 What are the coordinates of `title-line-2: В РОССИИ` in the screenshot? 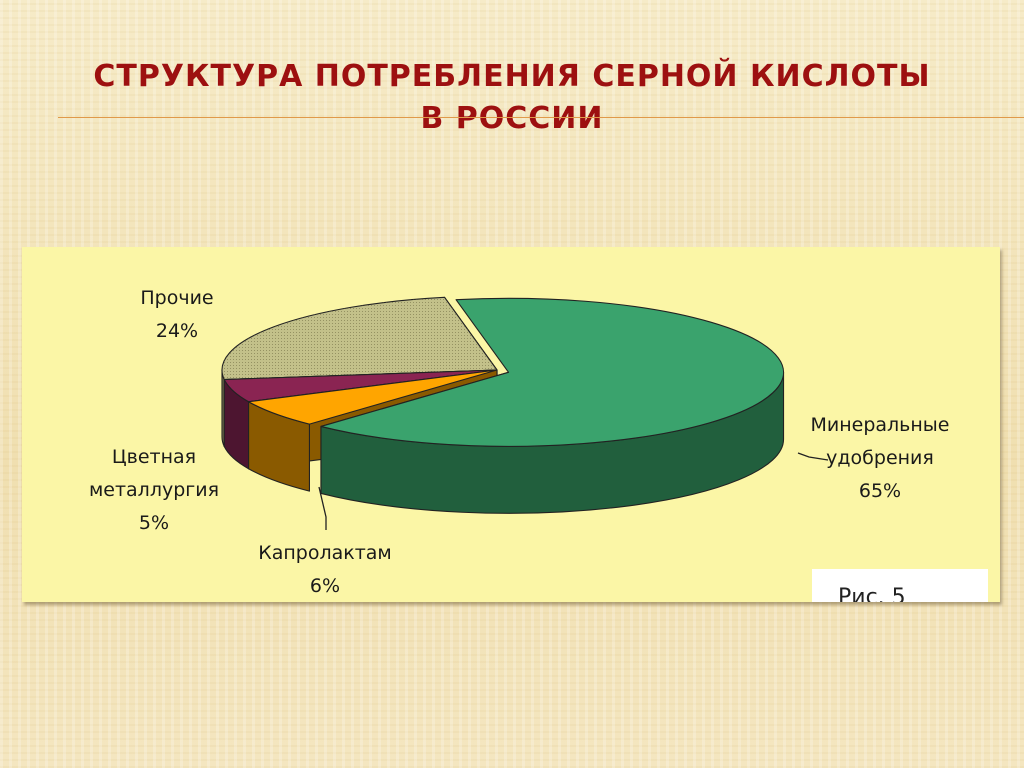 It's located at (512, 118).